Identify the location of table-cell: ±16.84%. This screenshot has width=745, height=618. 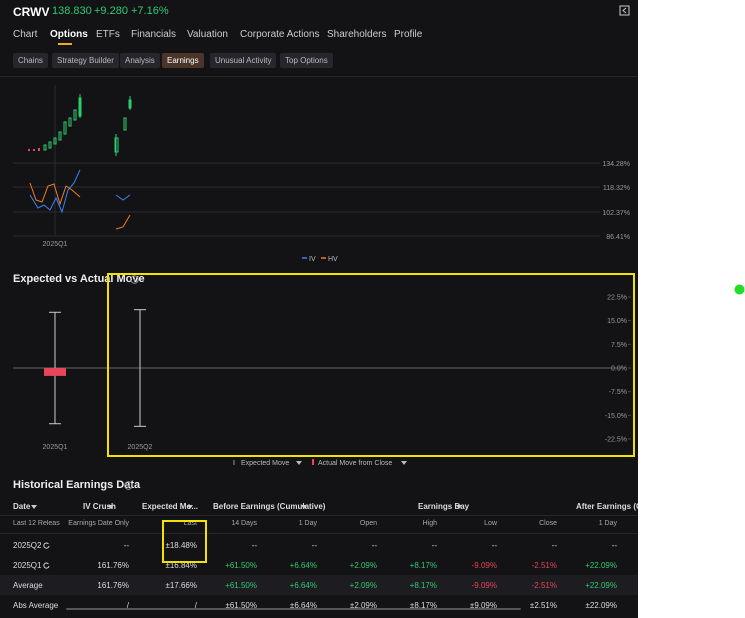
(181, 565).